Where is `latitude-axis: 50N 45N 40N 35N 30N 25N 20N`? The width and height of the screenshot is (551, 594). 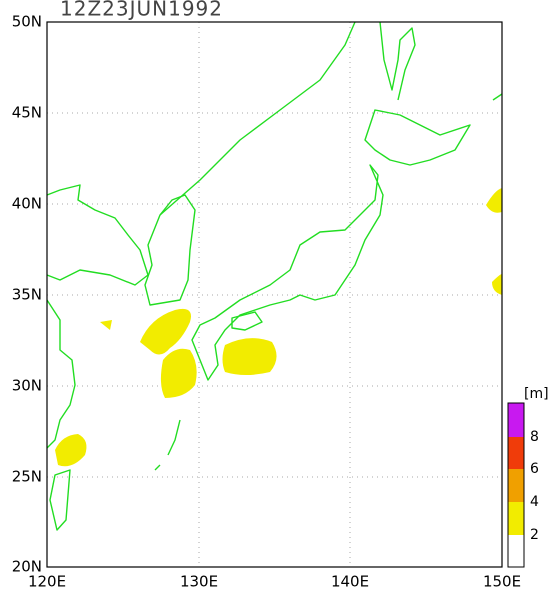
latitude-axis: 50N 45N 40N 35N 30N 25N 20N is located at coordinates (27, 294).